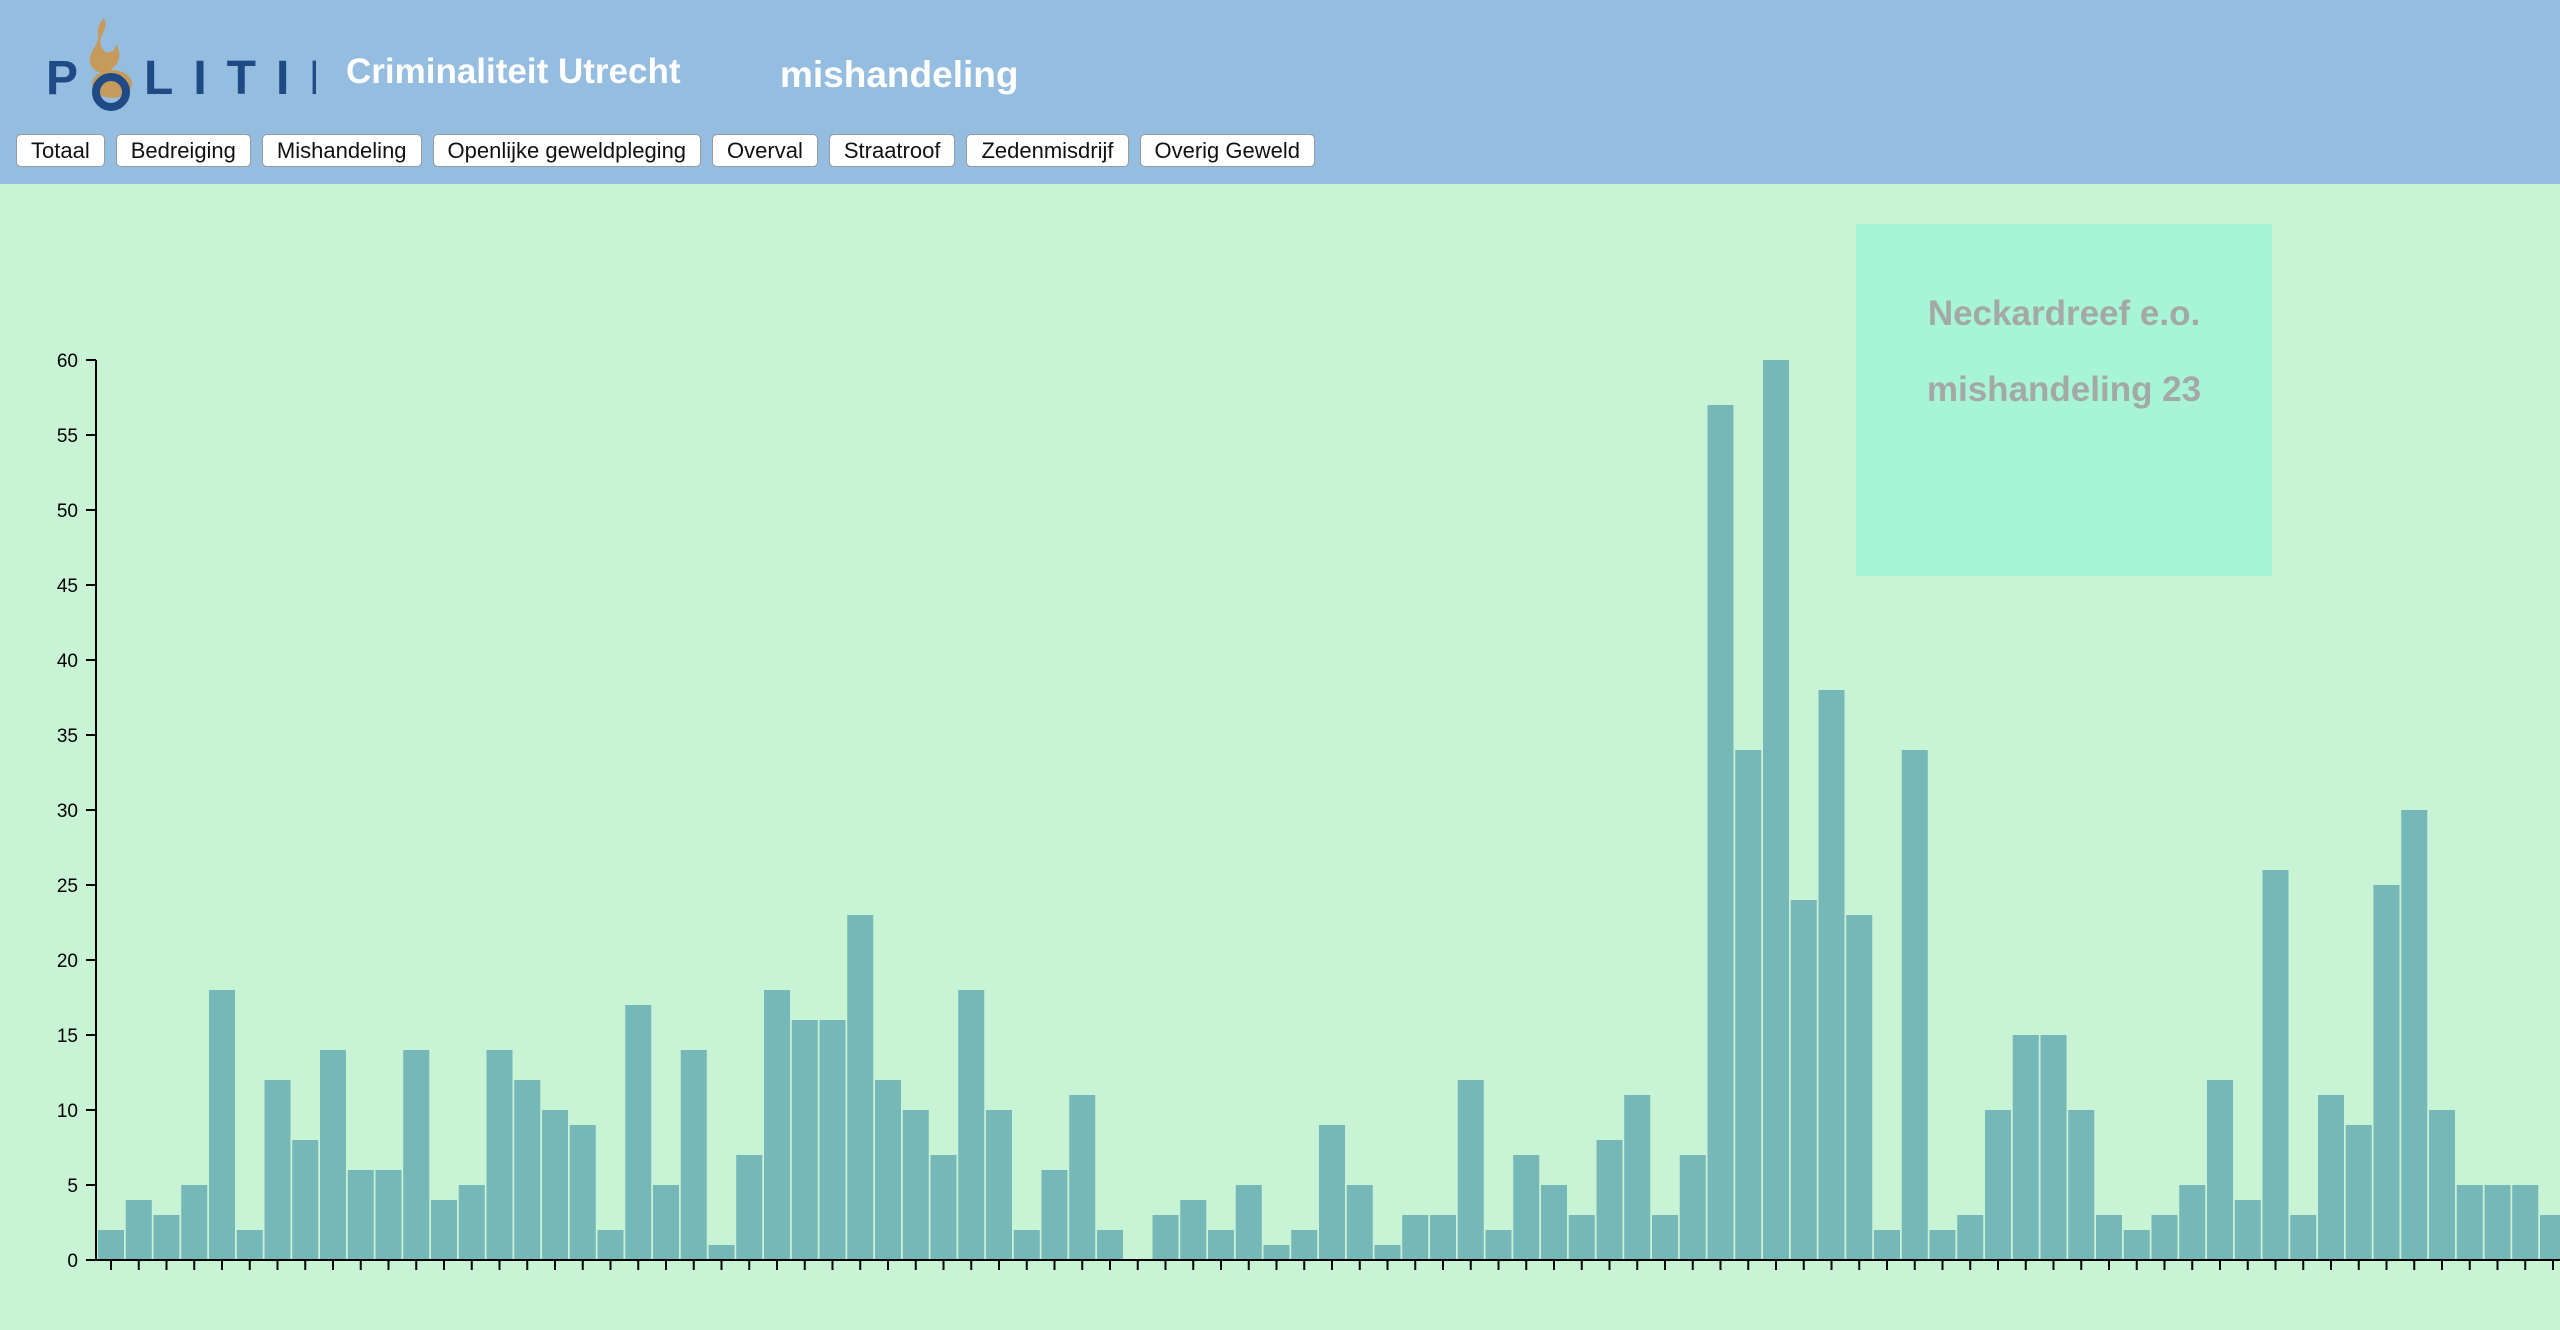 Image resolution: width=2560 pixels, height=1330 pixels. I want to click on y-tick-label: 55, so click(67, 436).